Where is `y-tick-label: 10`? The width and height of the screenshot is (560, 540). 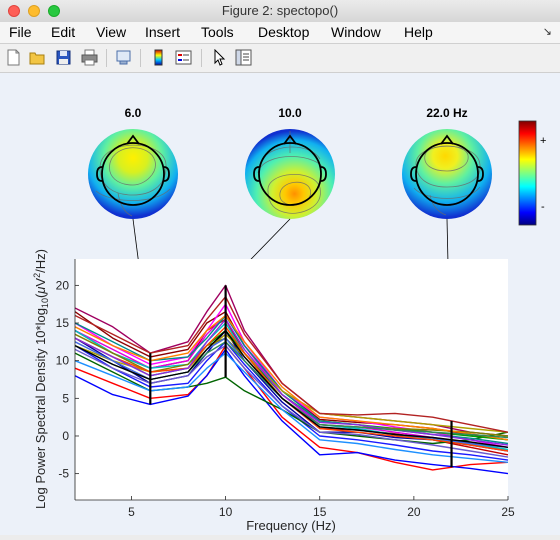 y-tick-label: 10 is located at coordinates (63, 361).